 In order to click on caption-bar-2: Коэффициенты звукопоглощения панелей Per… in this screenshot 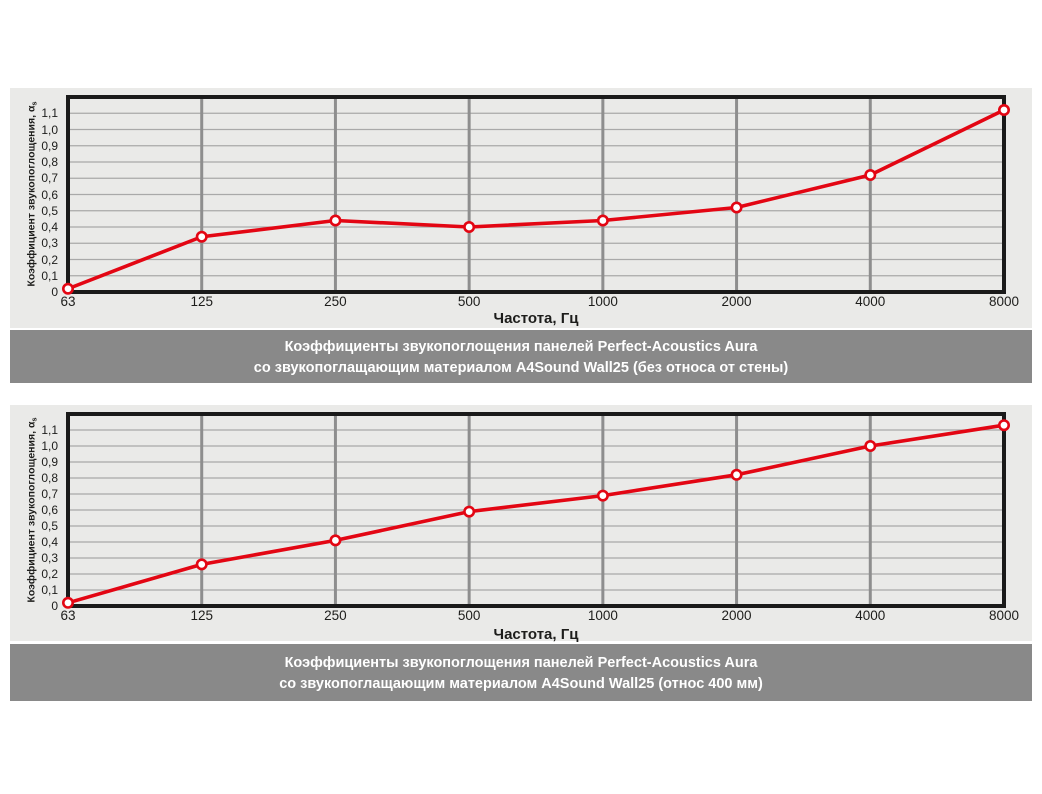, I will do `click(521, 672)`.